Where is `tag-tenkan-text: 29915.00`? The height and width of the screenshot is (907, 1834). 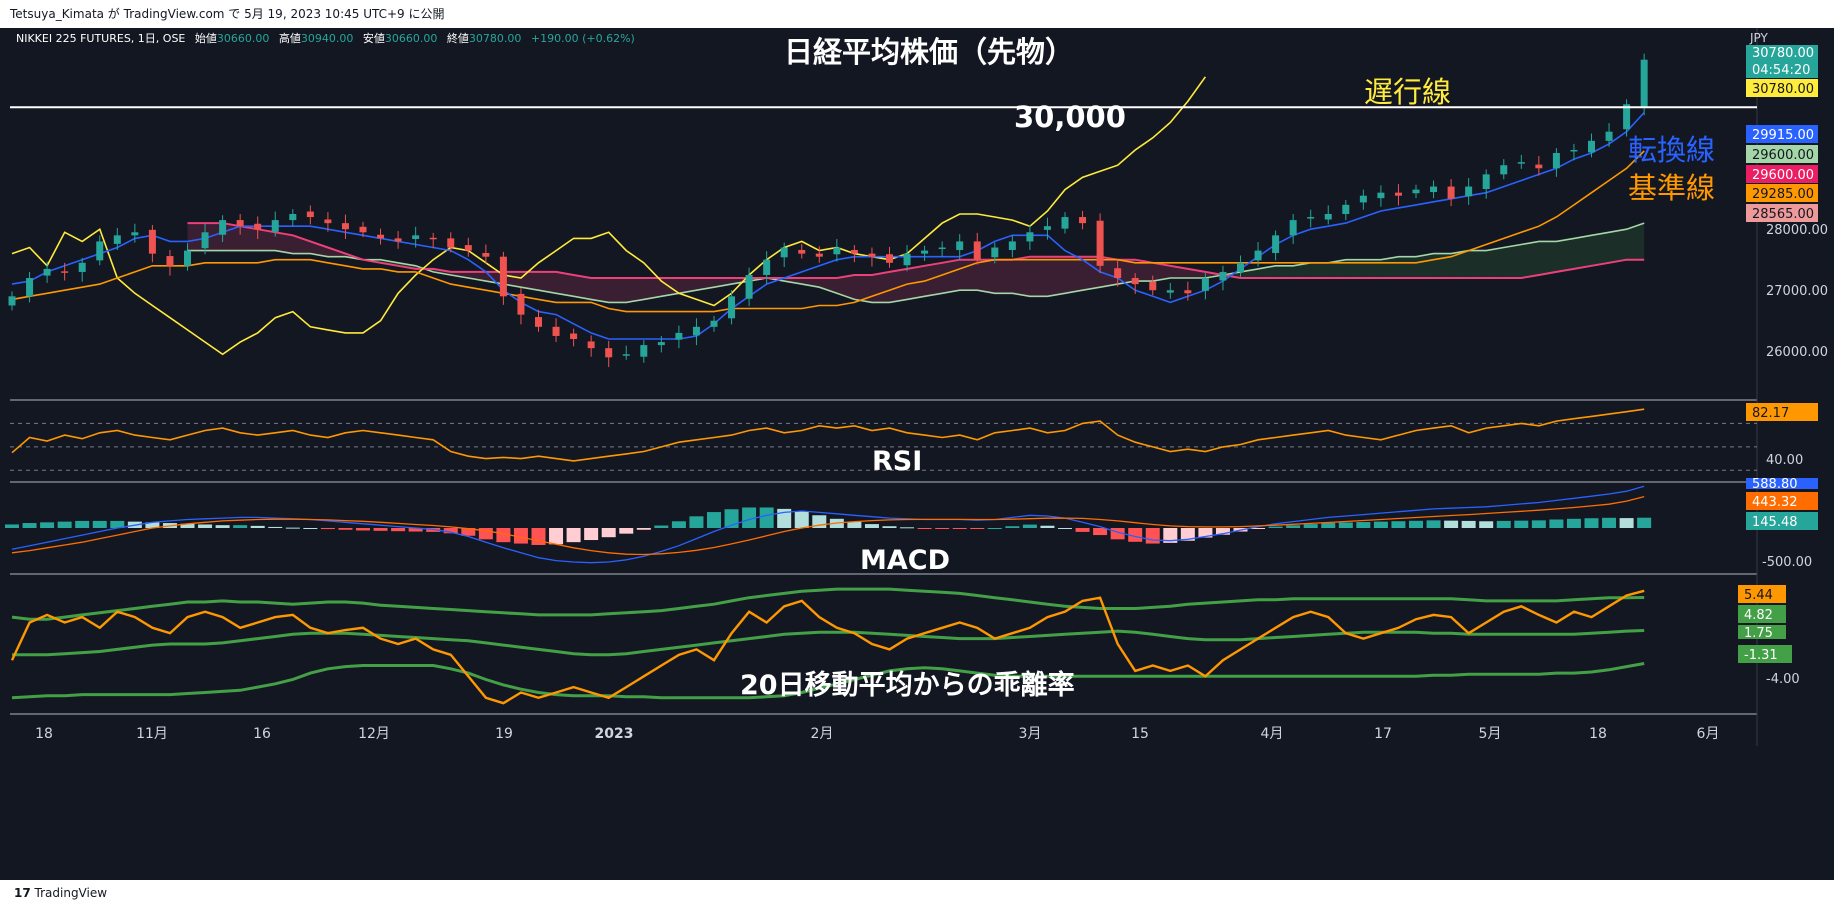 tag-tenkan-text: 29915.00 is located at coordinates (1783, 135).